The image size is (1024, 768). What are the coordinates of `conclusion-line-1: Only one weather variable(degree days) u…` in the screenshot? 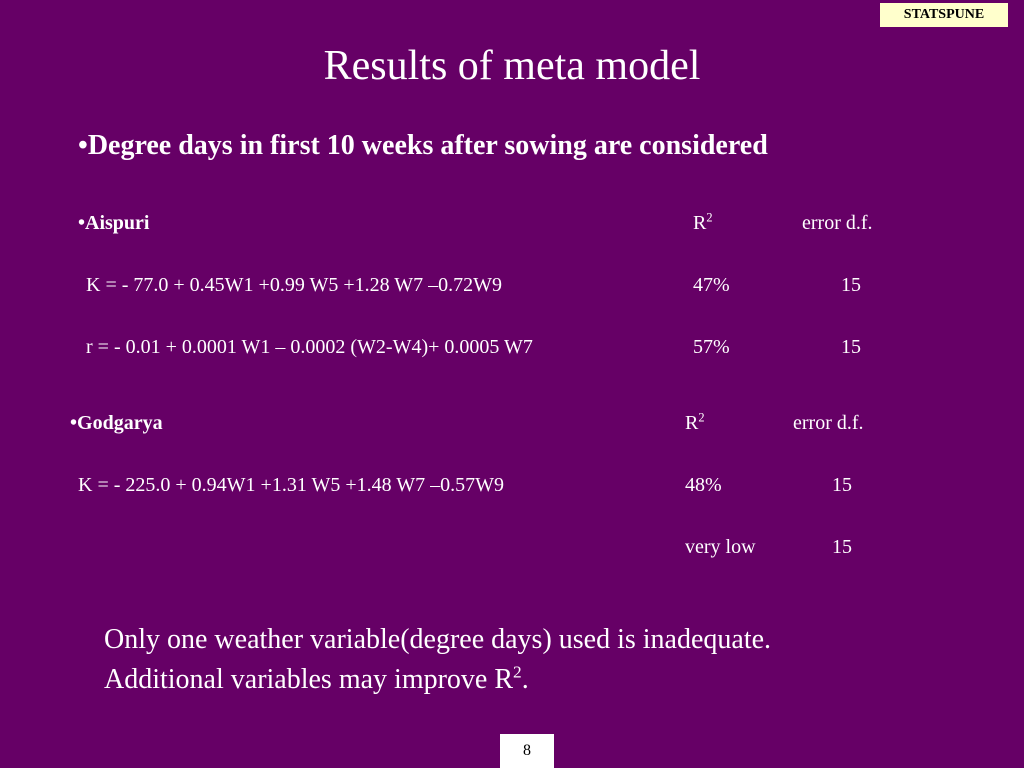 It's located at (438, 639).